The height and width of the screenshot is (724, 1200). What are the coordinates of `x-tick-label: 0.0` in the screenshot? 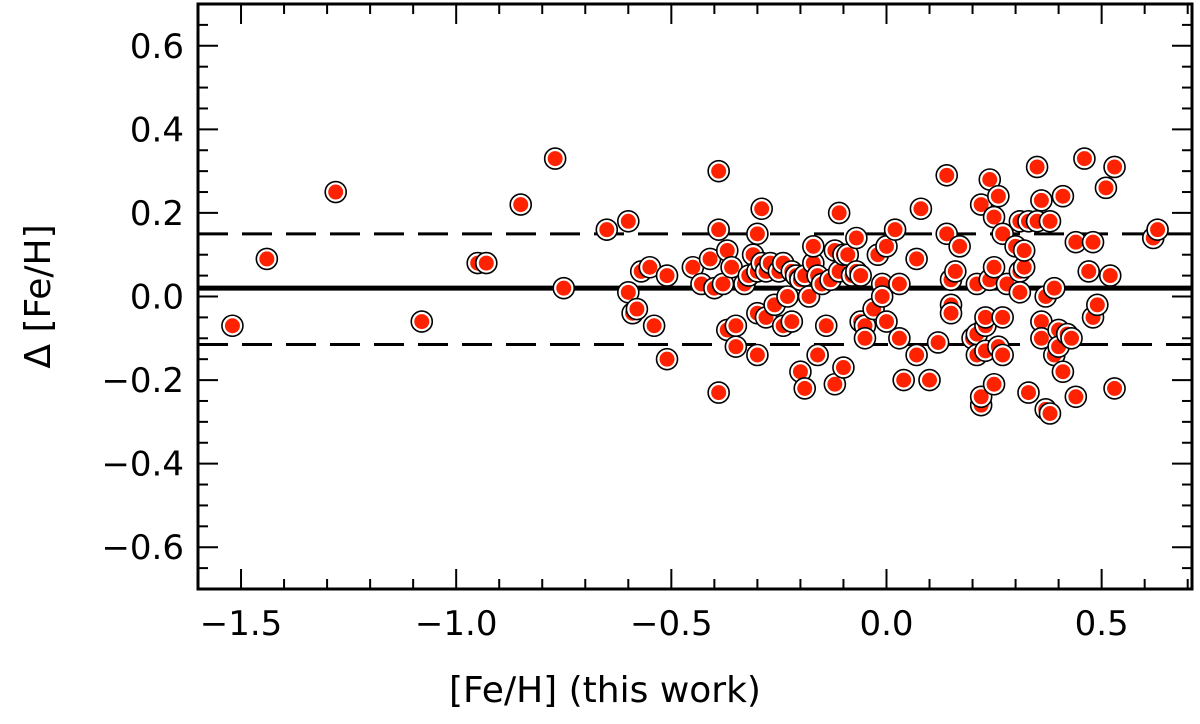 It's located at (886, 624).